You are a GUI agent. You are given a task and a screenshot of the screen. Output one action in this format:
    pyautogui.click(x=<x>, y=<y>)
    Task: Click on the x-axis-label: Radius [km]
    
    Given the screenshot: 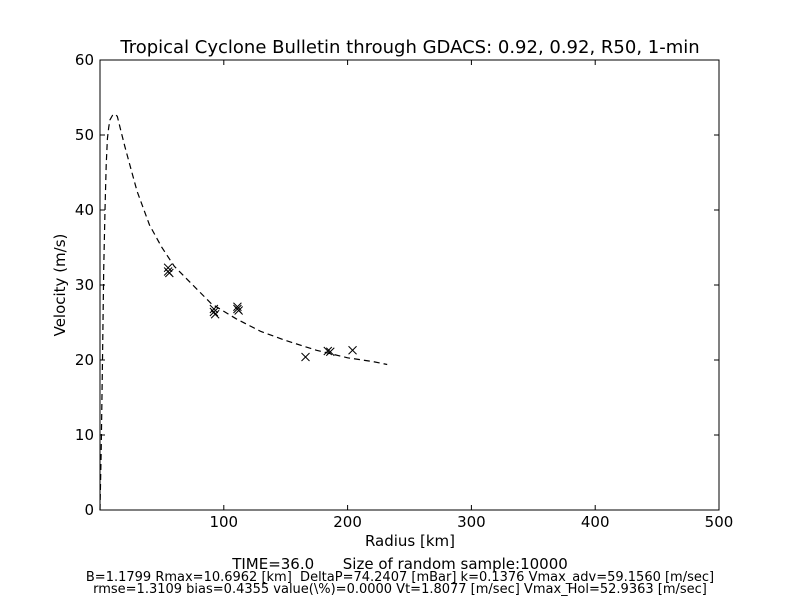 What is the action you would take?
    pyautogui.click(x=410, y=541)
    